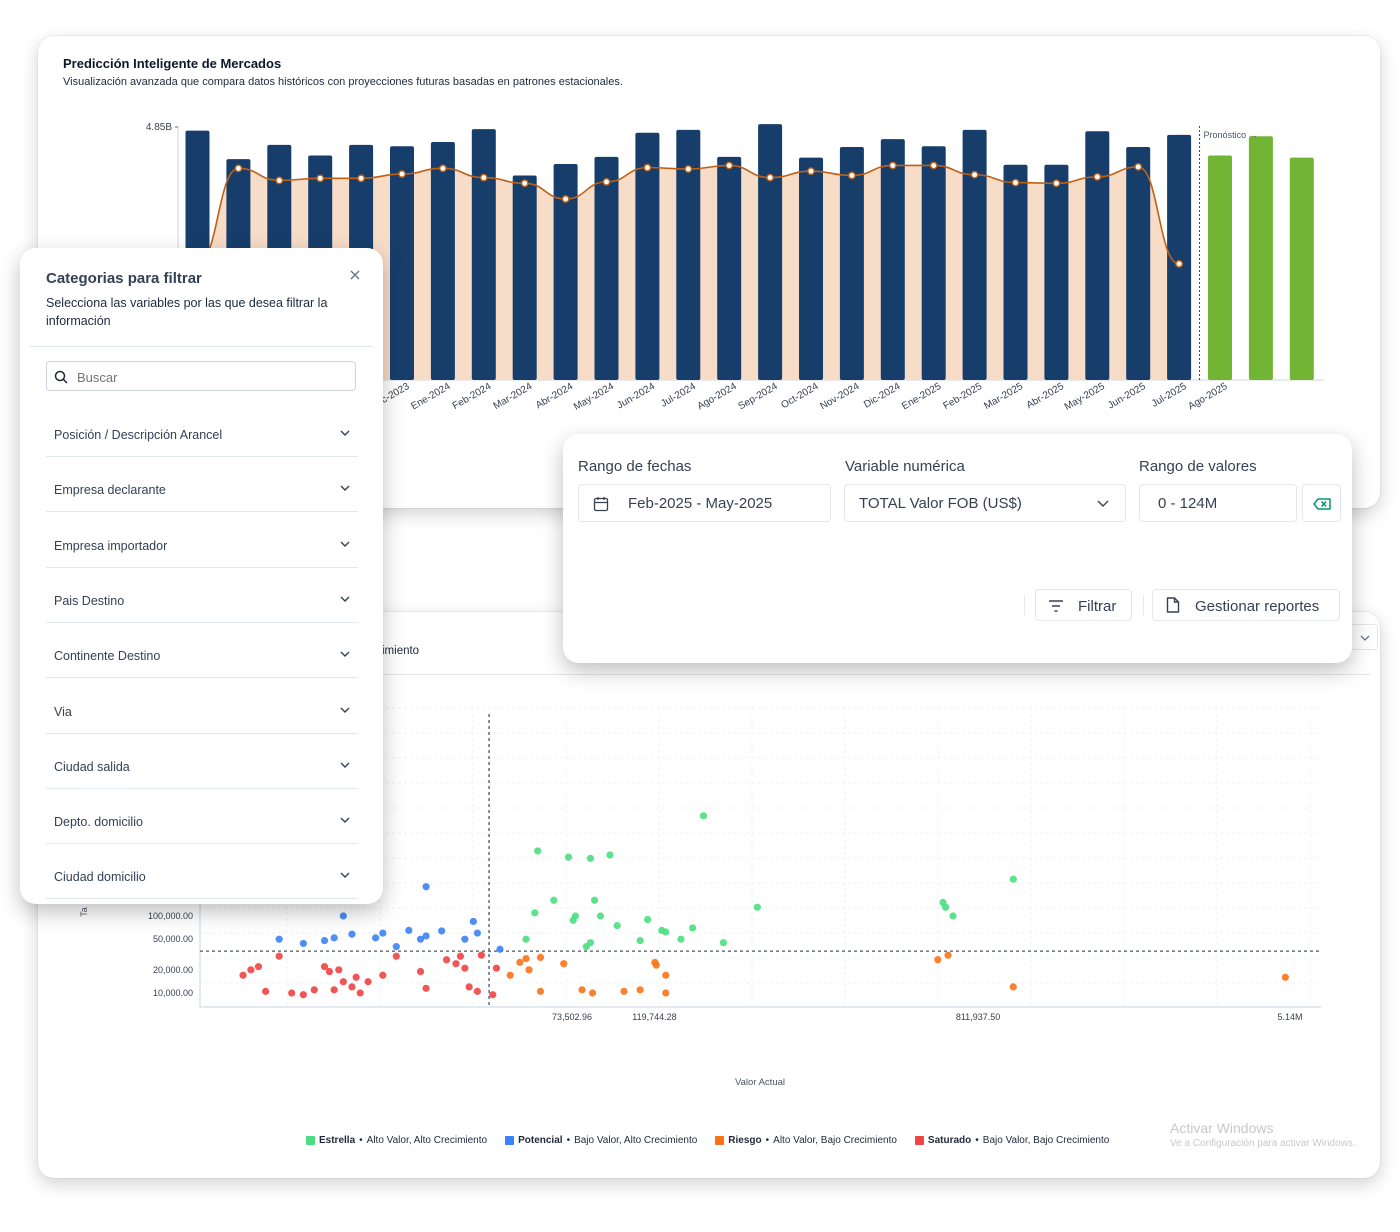 This screenshot has width=1400, height=1232. I want to click on manage-reports-button: Gestionar reportes, so click(1246, 605).